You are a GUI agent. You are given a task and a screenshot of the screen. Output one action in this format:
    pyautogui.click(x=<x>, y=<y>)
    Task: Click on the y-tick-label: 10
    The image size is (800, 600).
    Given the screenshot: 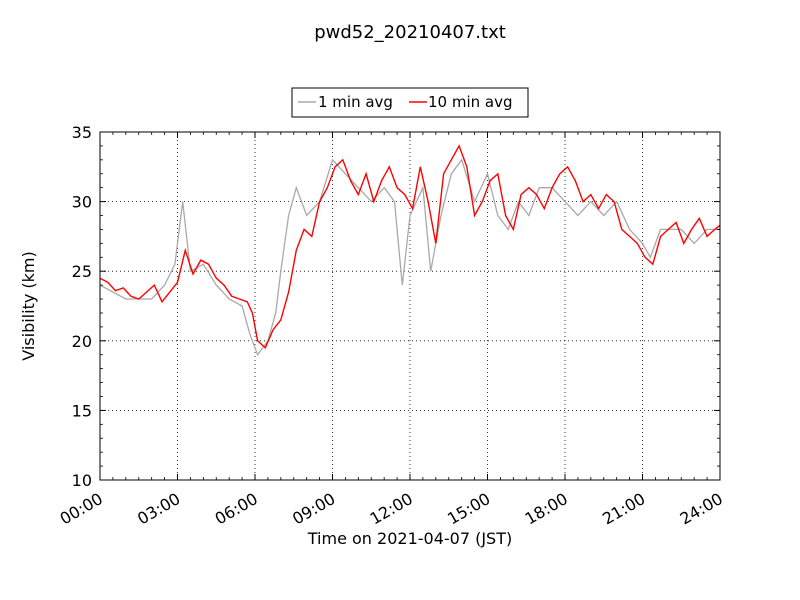 What is the action you would take?
    pyautogui.click(x=82, y=480)
    